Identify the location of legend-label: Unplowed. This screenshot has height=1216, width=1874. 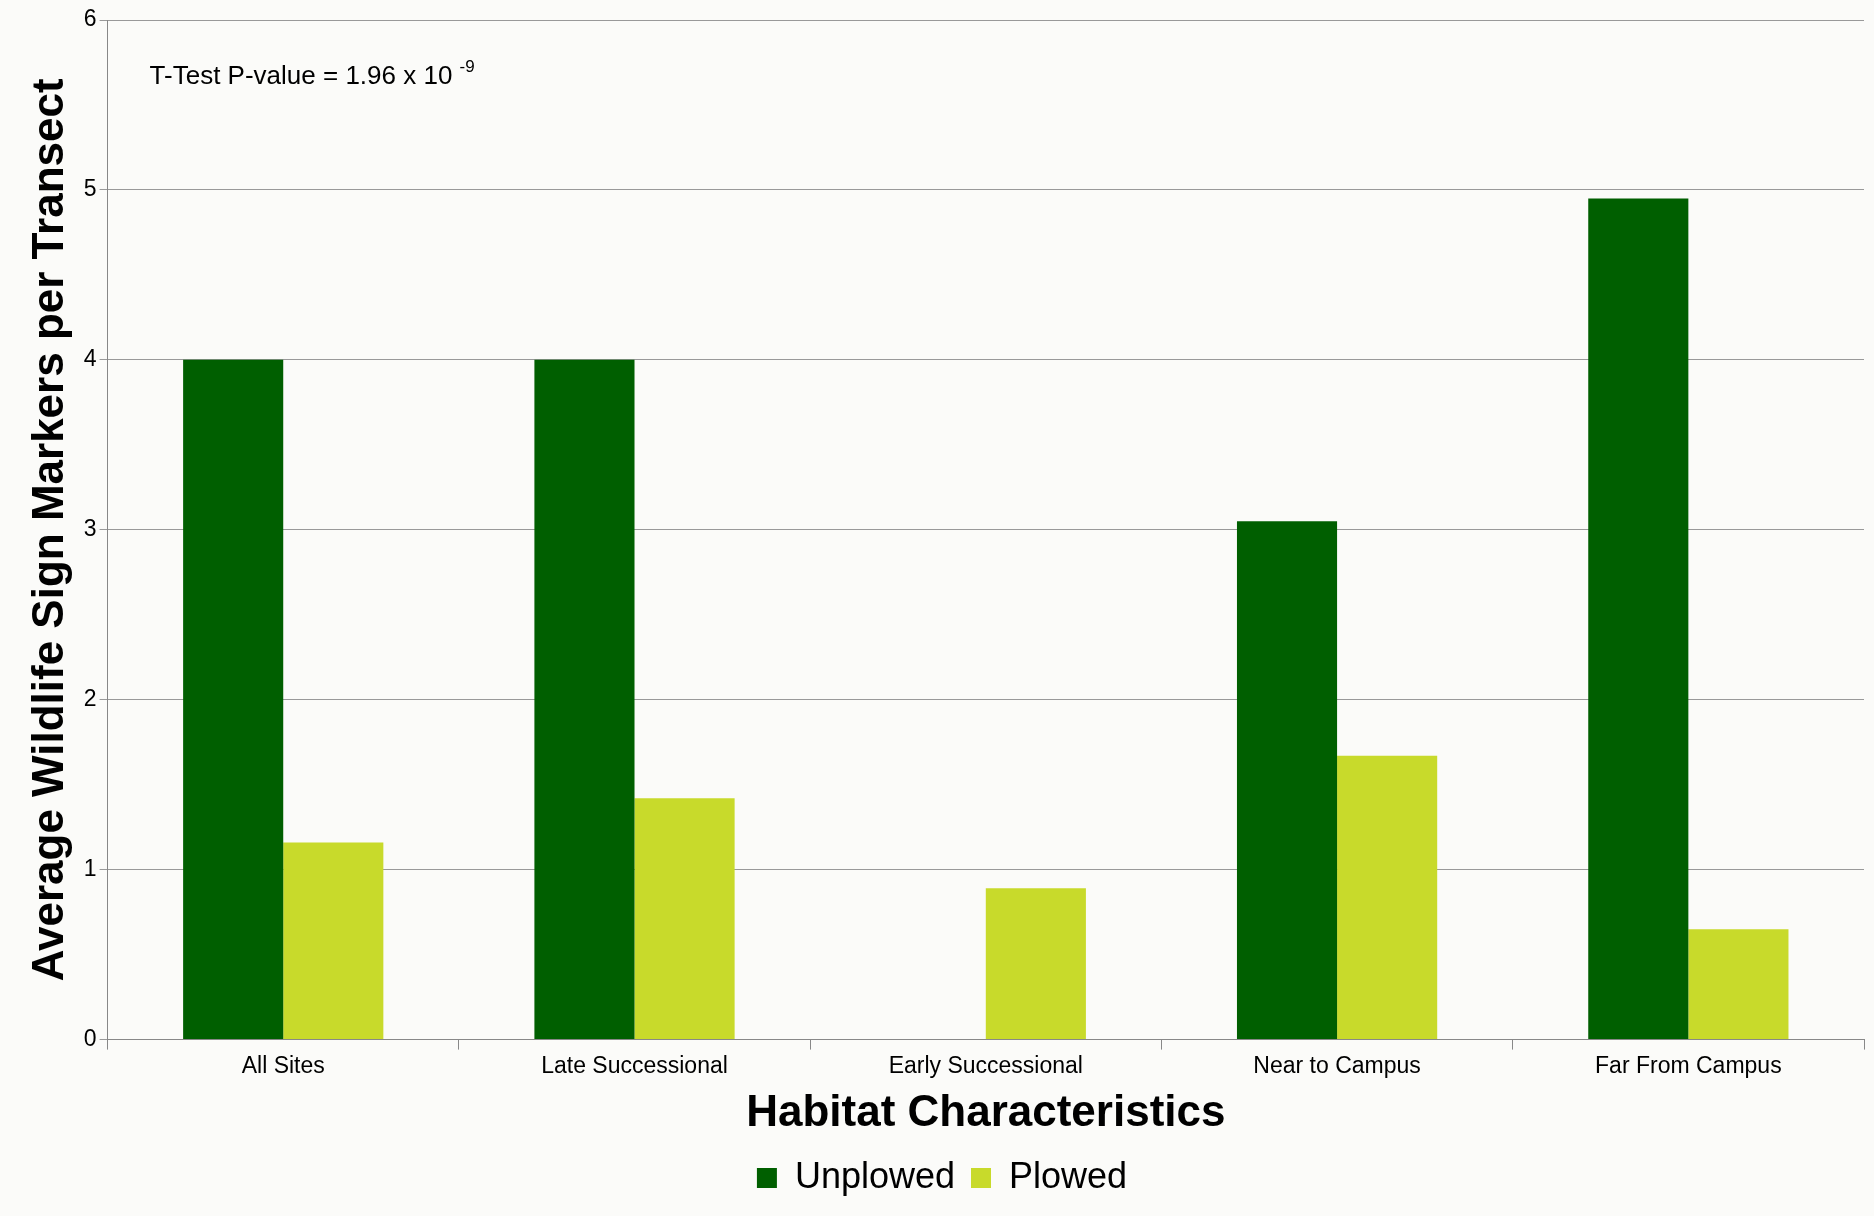
(875, 1175).